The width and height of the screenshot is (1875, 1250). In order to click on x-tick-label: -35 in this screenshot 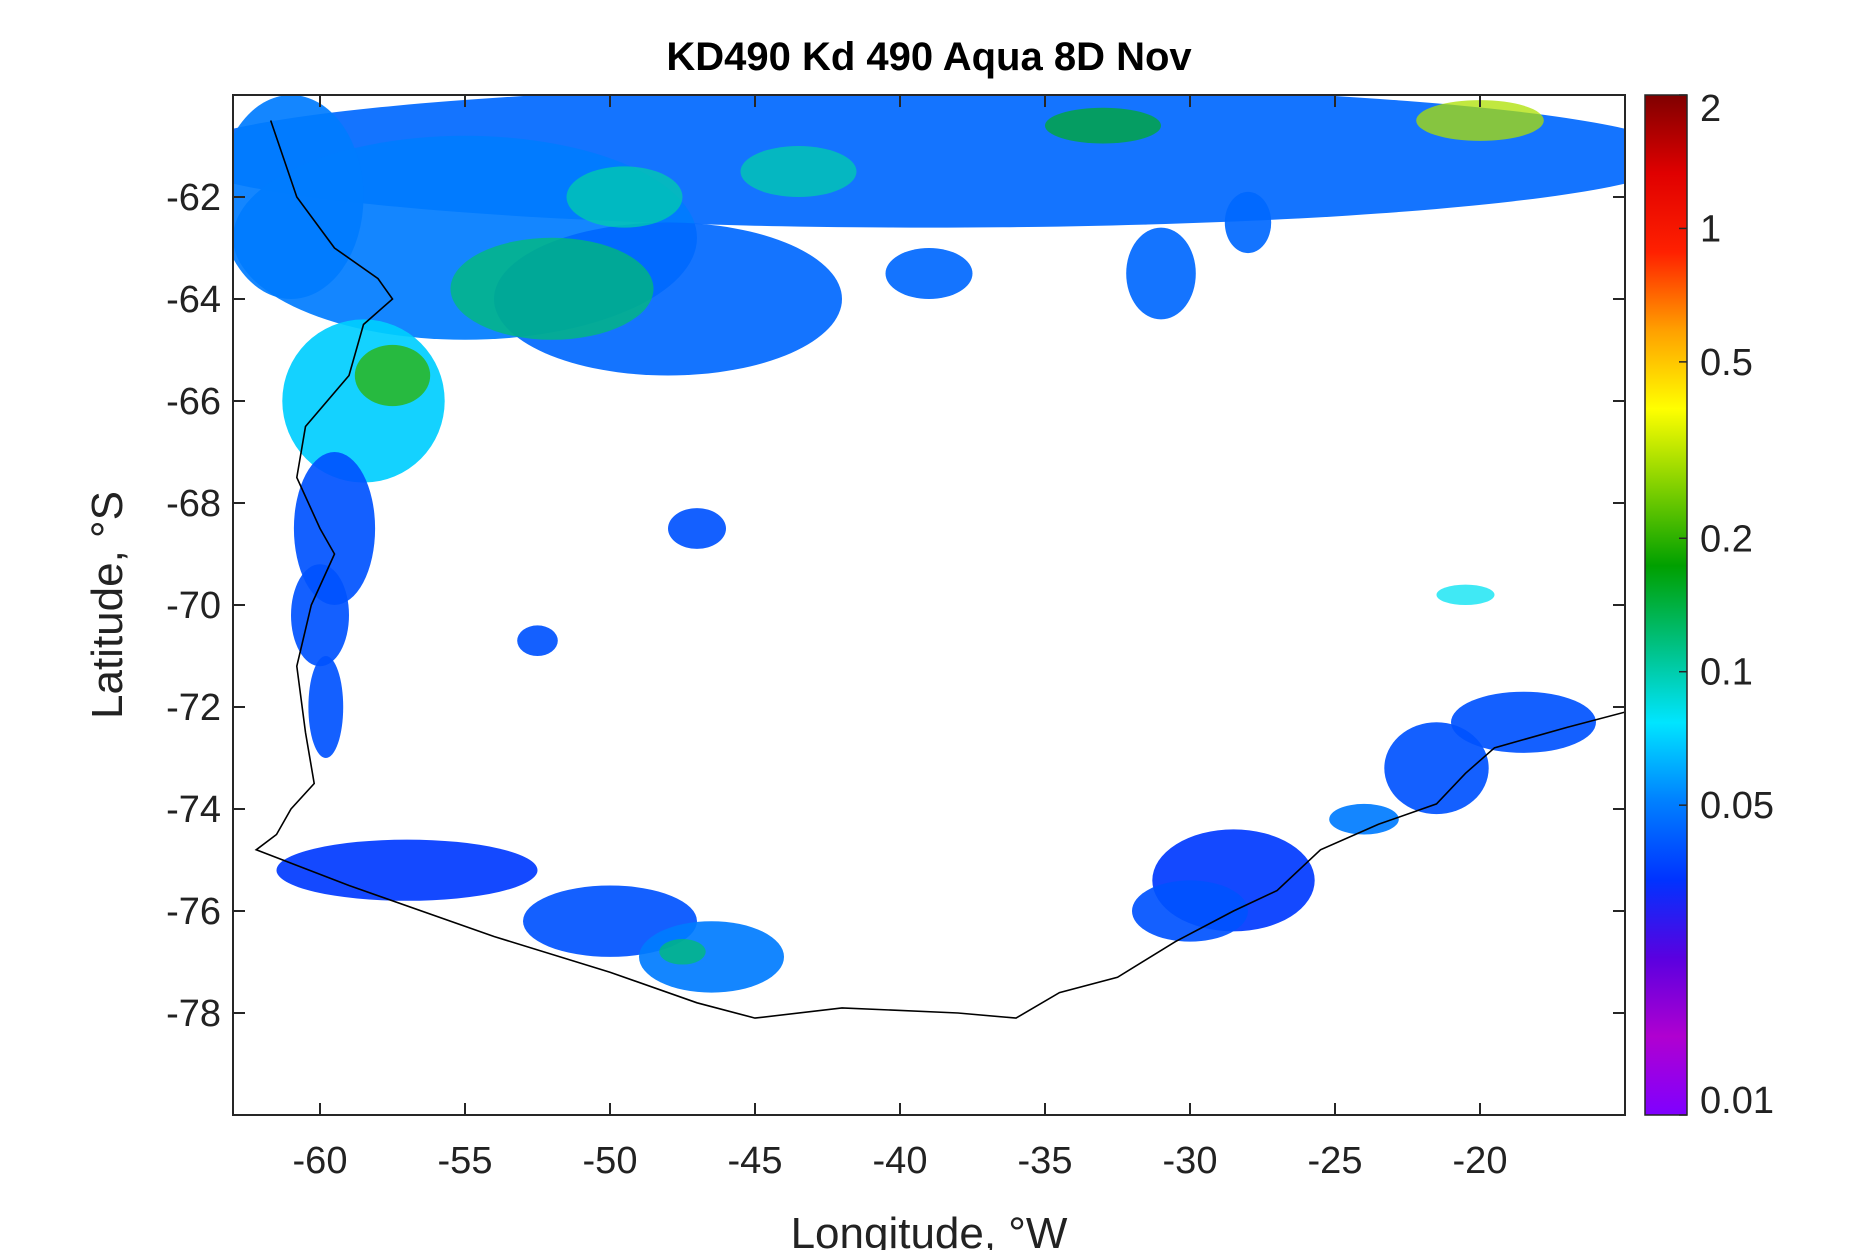, I will do `click(1045, 1161)`.